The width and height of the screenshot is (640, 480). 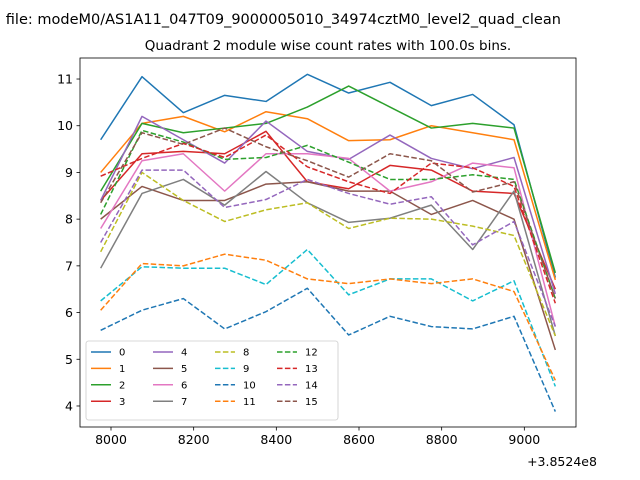 What do you see at coordinates (69, 219) in the screenshot?
I see `y-tick-label: 8` at bounding box center [69, 219].